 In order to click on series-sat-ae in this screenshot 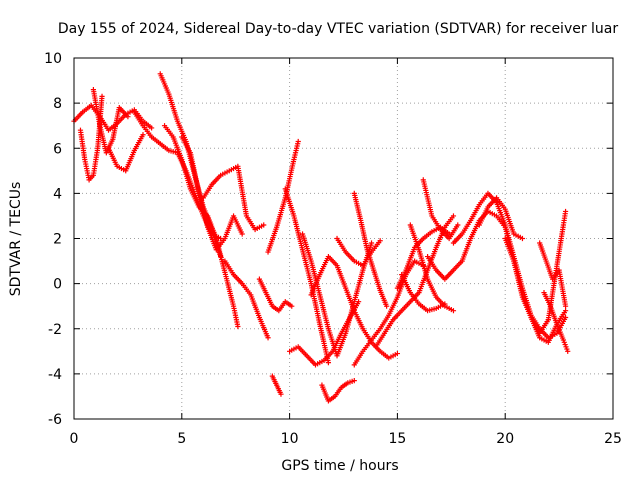, I will do `click(535, 290)`.